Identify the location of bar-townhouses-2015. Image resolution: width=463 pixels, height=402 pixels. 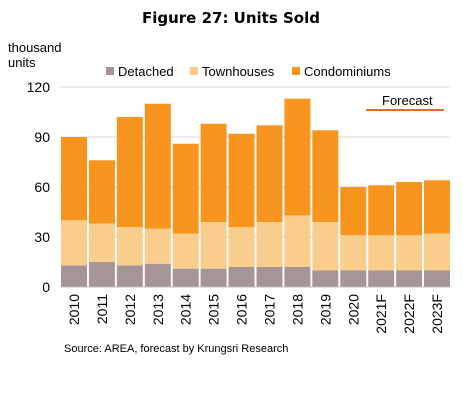
(213, 245).